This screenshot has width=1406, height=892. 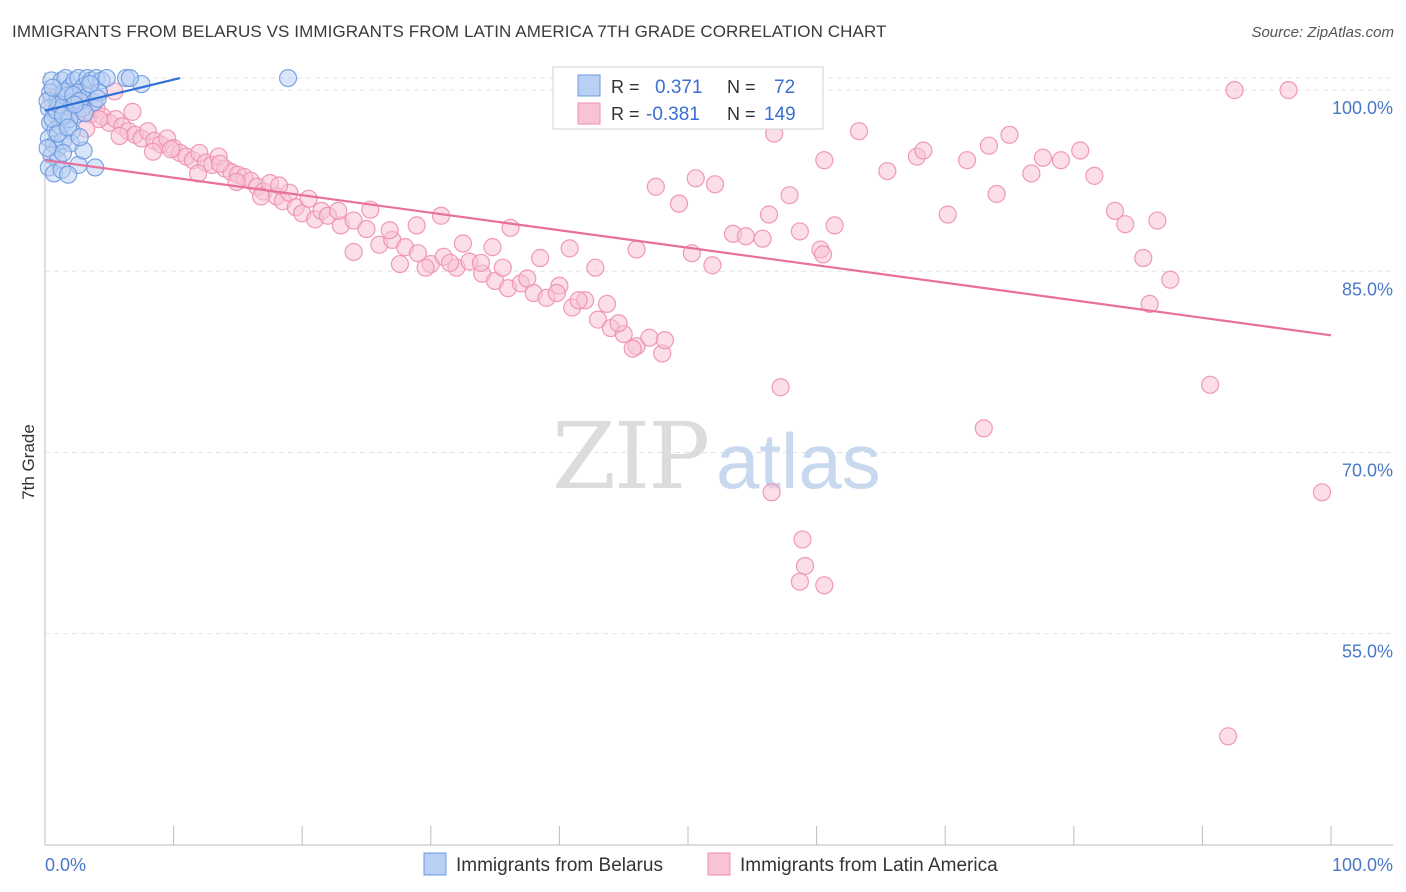 What do you see at coordinates (1322, 32) in the screenshot?
I see `source-credit: Source: ZipAtlas.com` at bounding box center [1322, 32].